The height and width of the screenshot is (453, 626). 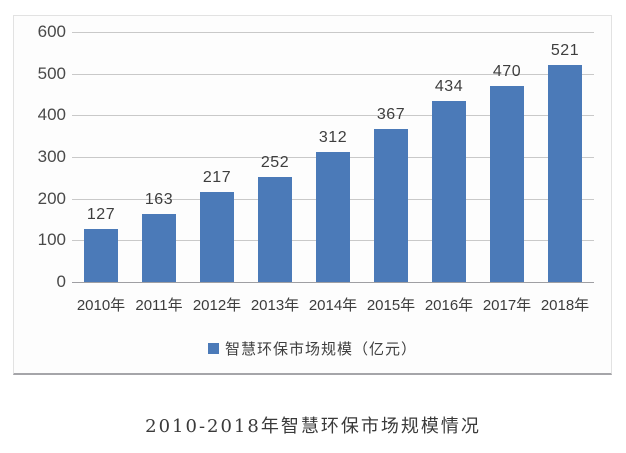 I want to click on value-label: 127, so click(x=101, y=215).